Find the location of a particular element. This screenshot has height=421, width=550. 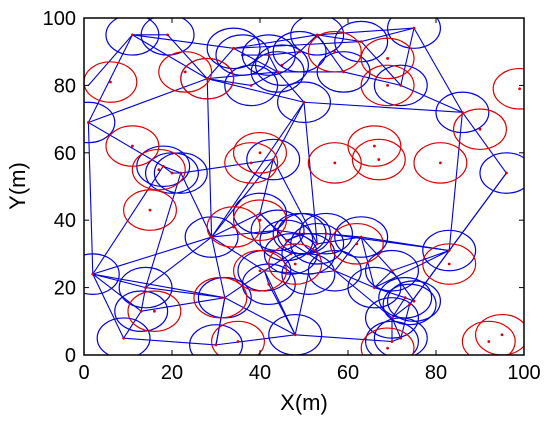

x-tick-label: 0 is located at coordinates (83, 373).